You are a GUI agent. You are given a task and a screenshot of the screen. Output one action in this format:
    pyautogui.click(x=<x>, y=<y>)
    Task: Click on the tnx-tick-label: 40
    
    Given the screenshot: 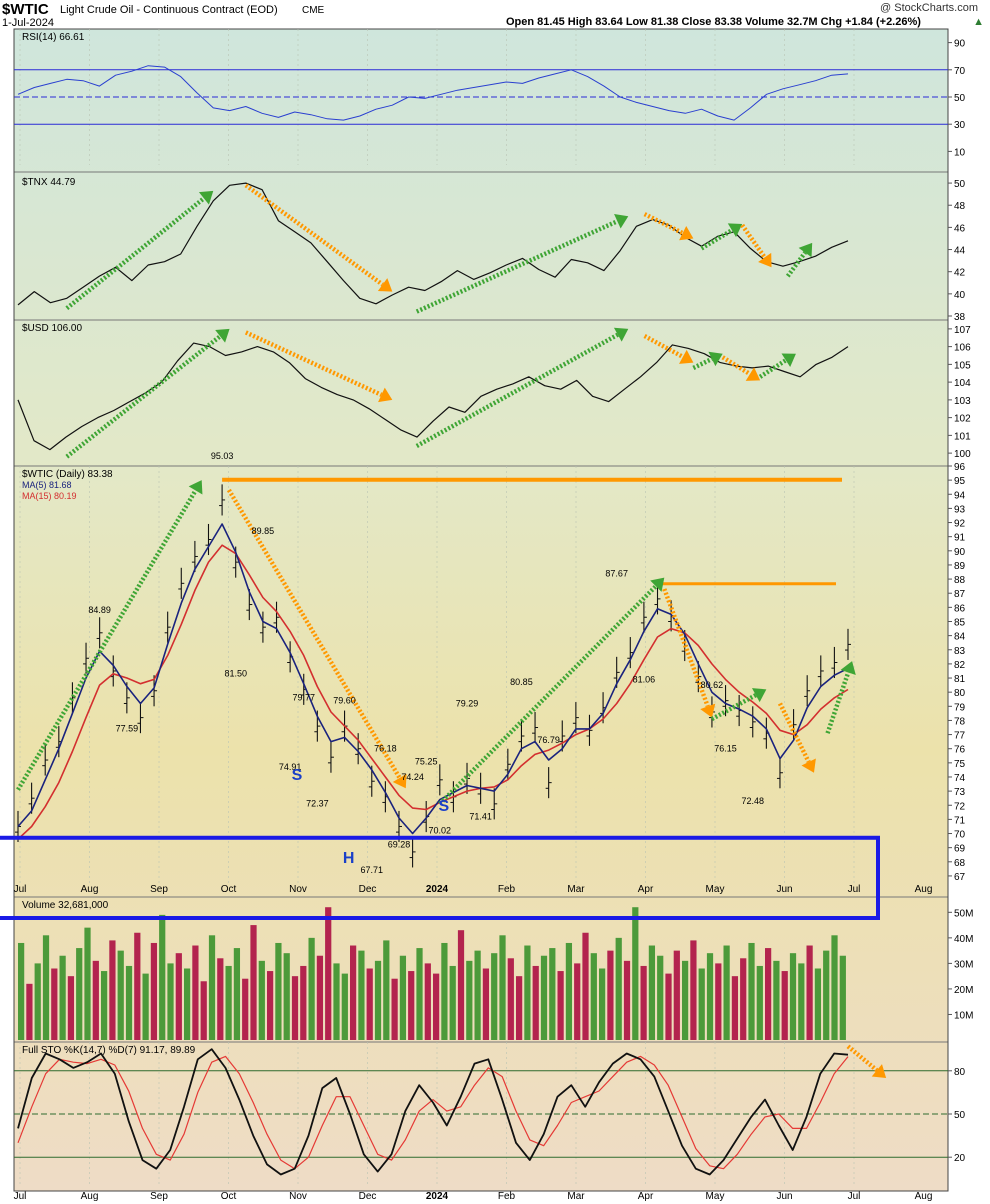 What is the action you would take?
    pyautogui.click(x=960, y=295)
    